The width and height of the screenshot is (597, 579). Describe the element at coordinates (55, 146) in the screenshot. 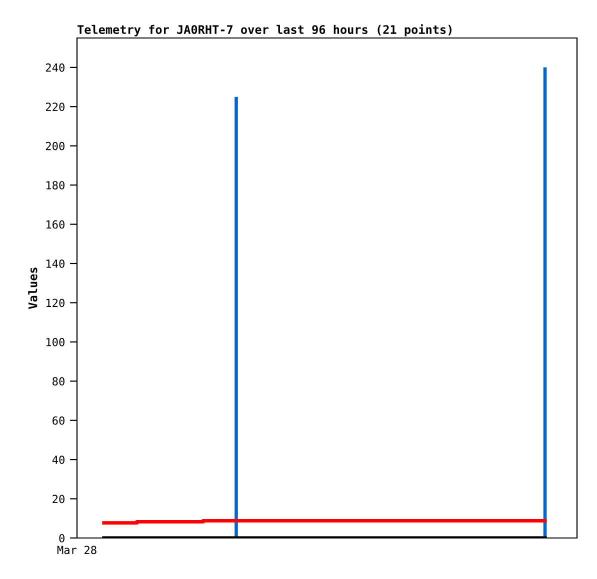

I see `y-tick-label: 200` at that location.